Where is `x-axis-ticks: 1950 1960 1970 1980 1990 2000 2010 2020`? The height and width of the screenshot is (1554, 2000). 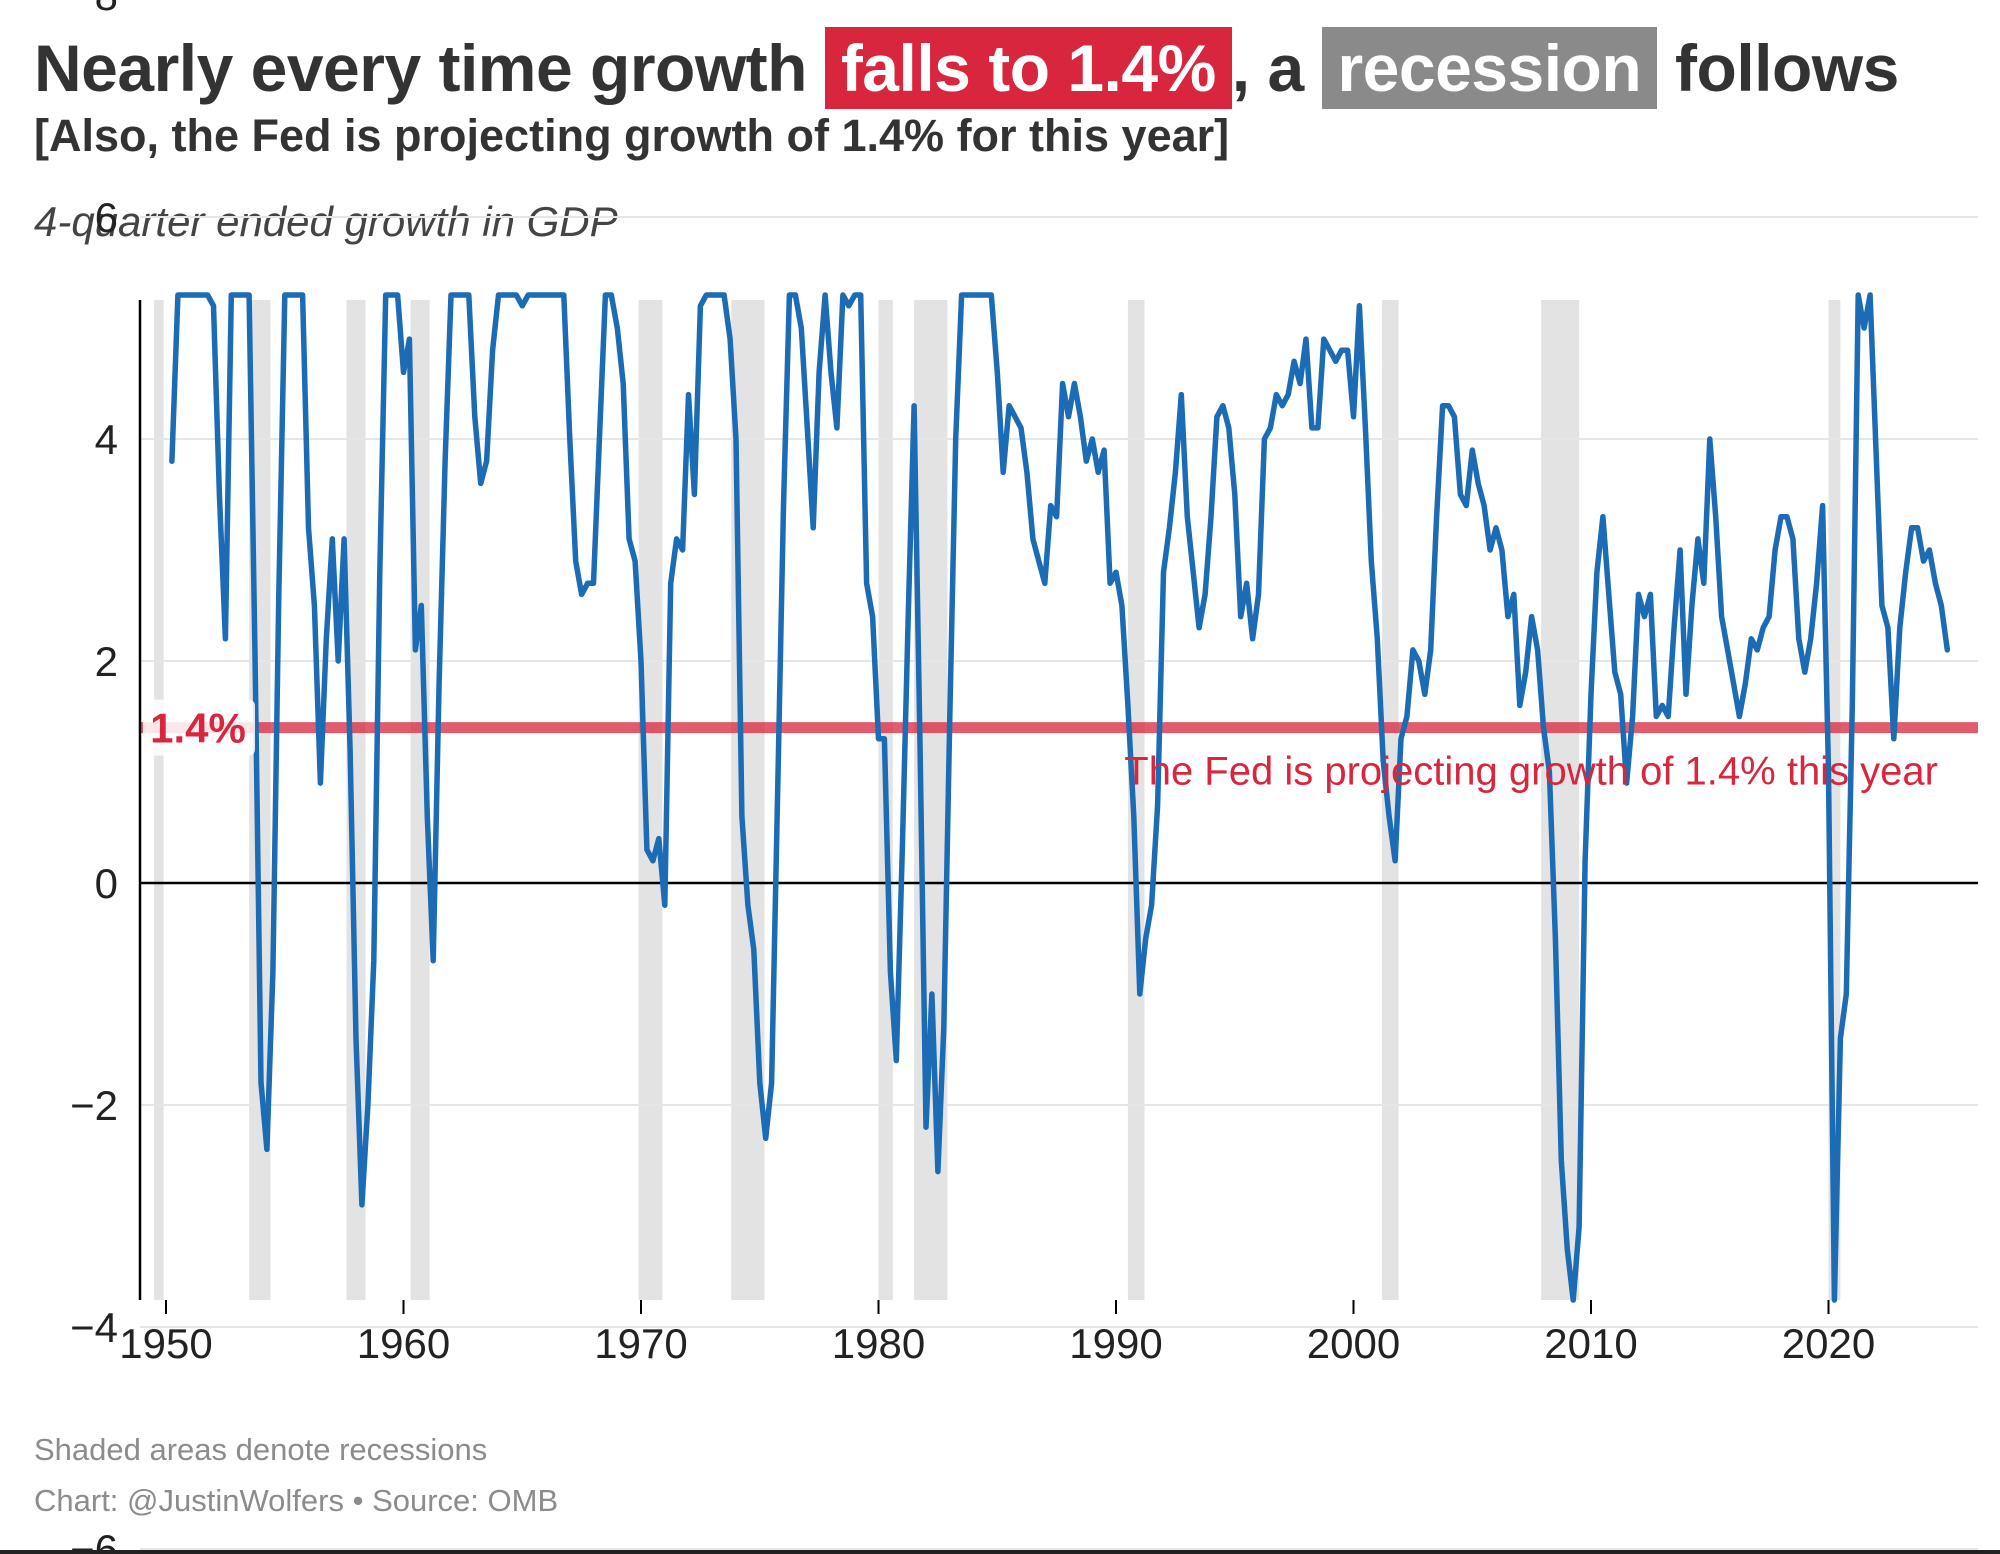 x-axis-ticks: 1950 1960 1970 1980 1990 2000 2010 2020 is located at coordinates (997, 1333).